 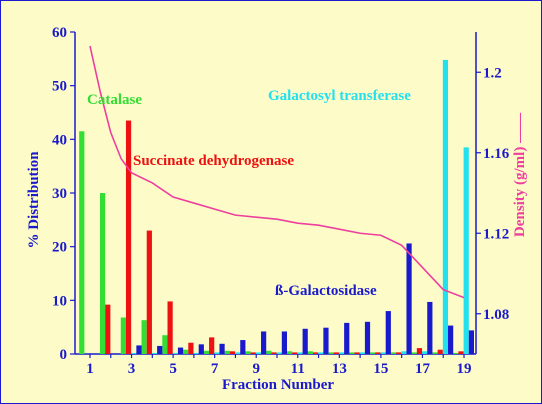 What do you see at coordinates (59, 33) in the screenshot?
I see `y-left-tick-label-60: 60` at bounding box center [59, 33].